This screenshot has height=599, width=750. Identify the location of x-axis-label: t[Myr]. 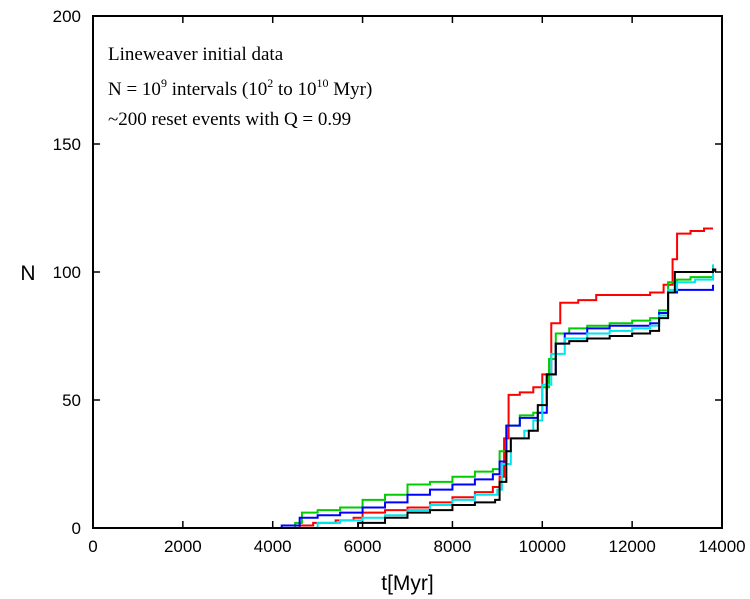
(407, 583).